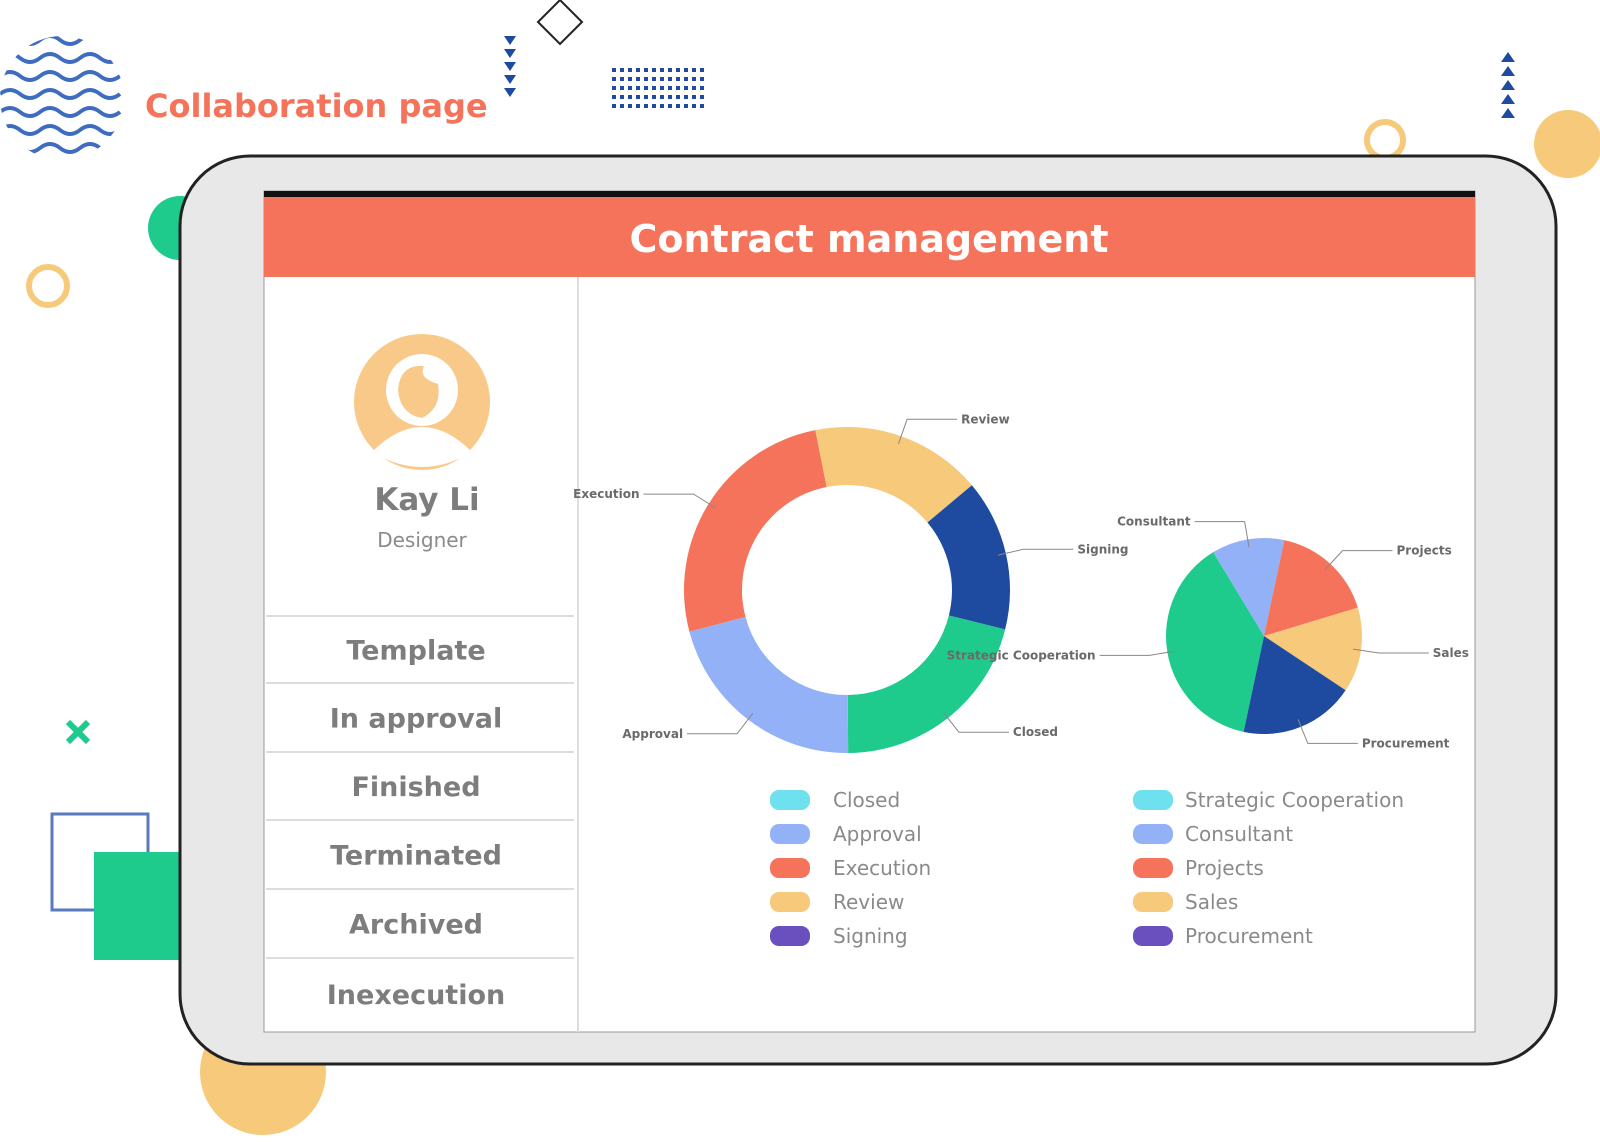 This screenshot has height=1143, width=1600. I want to click on menu-item: Inexecution, so click(416, 995).